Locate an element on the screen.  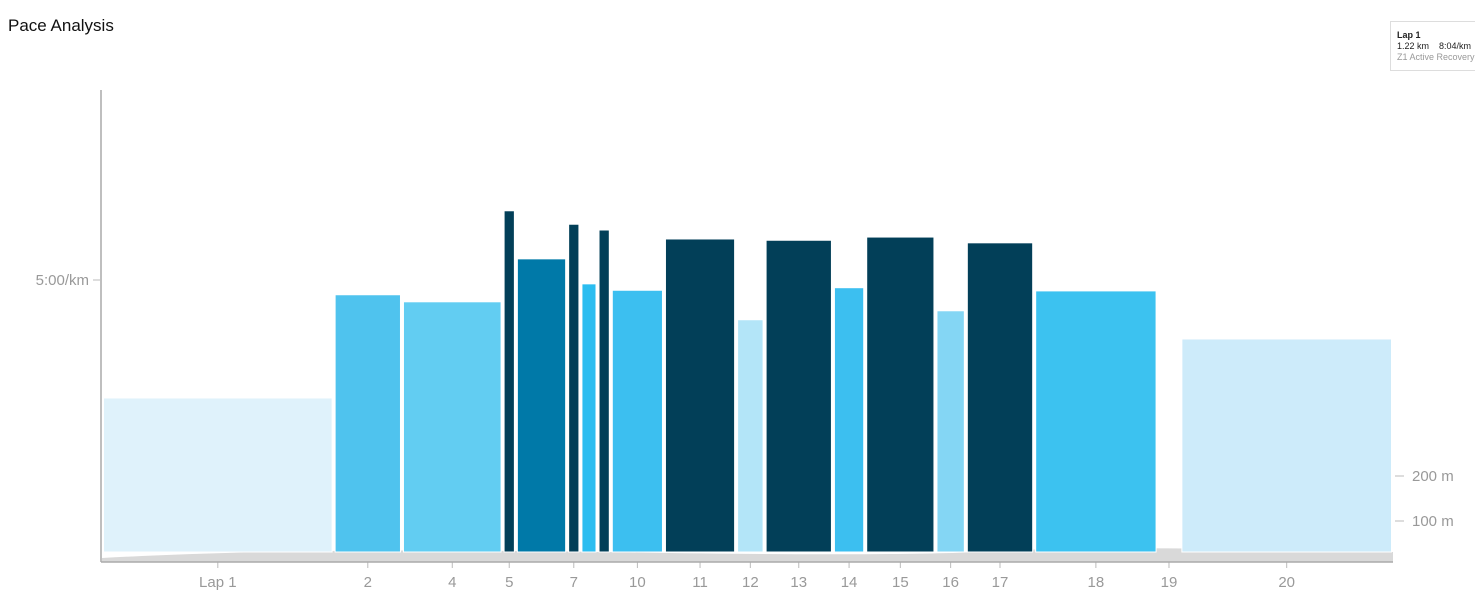
x-tick-label: 4 is located at coordinates (452, 582).